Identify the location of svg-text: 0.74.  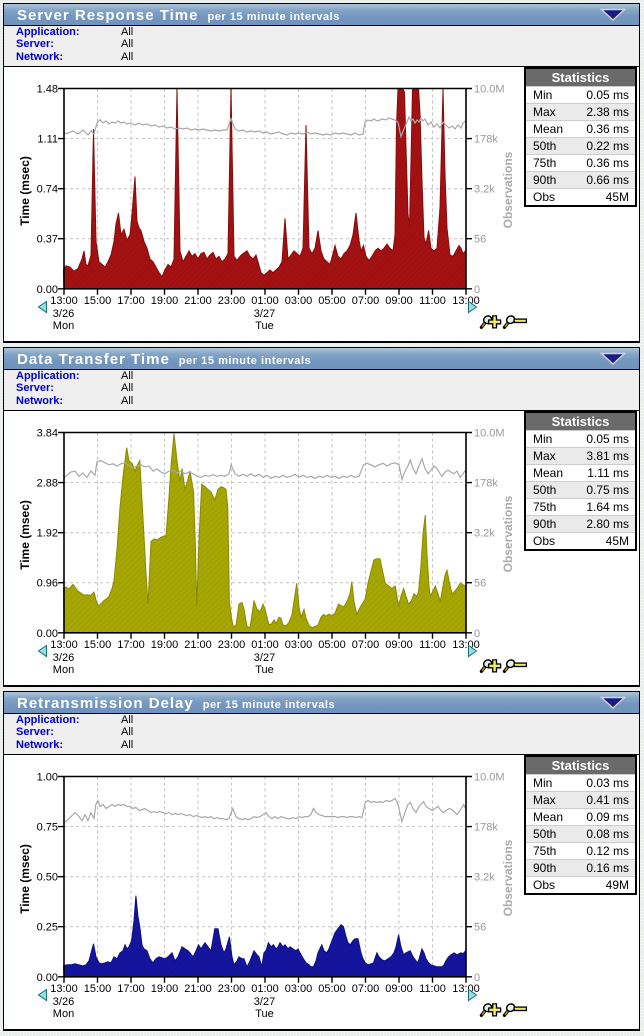
(47, 190).